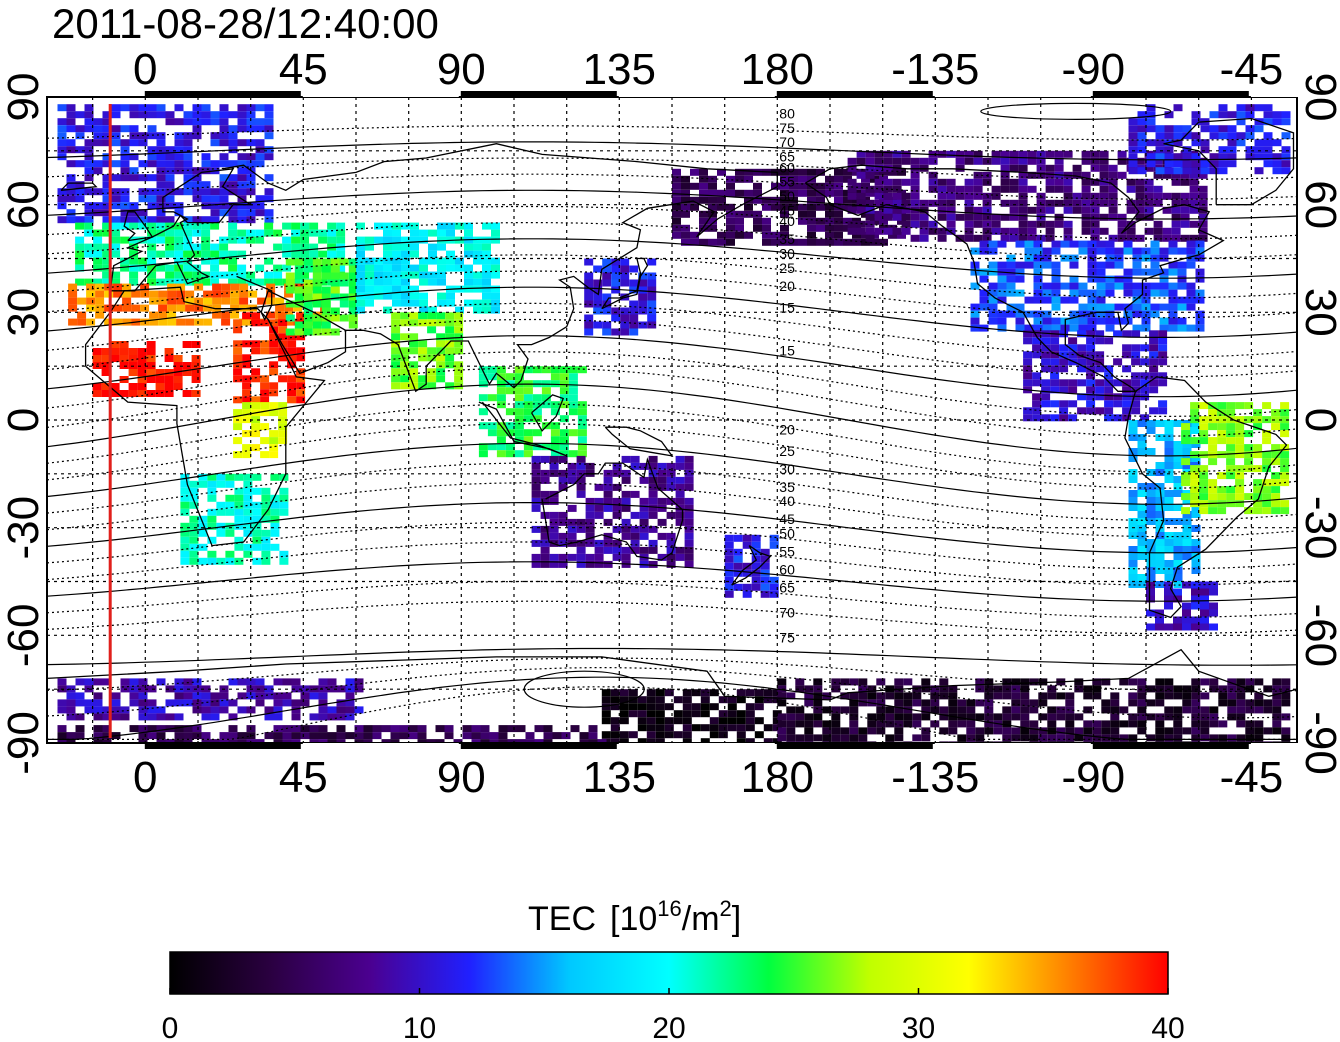  Describe the element at coordinates (787, 286) in the screenshot. I see `contour-label: 20` at that location.